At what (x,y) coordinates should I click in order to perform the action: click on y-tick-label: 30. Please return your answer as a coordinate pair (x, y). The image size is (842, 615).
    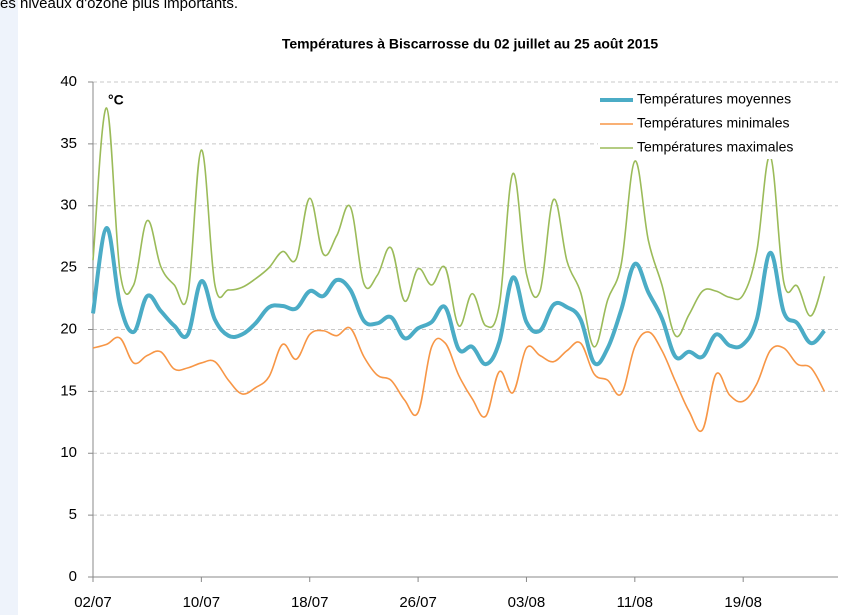
    Looking at the image, I should click on (68, 205).